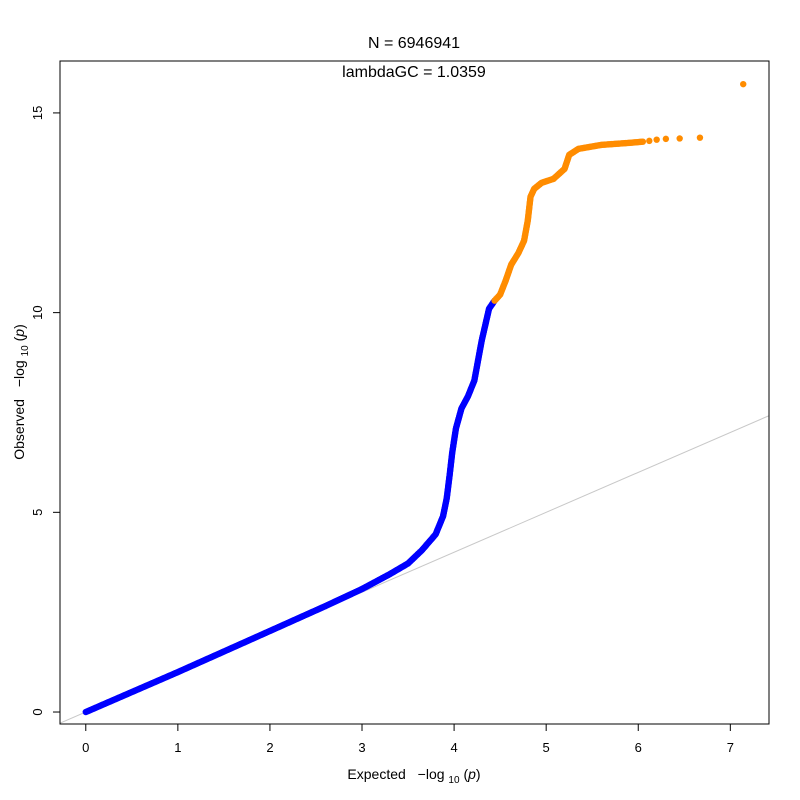 Image resolution: width=800 pixels, height=800 pixels. What do you see at coordinates (376, 774) in the screenshot?
I see `x-axis-label-prefix: Expected` at bounding box center [376, 774].